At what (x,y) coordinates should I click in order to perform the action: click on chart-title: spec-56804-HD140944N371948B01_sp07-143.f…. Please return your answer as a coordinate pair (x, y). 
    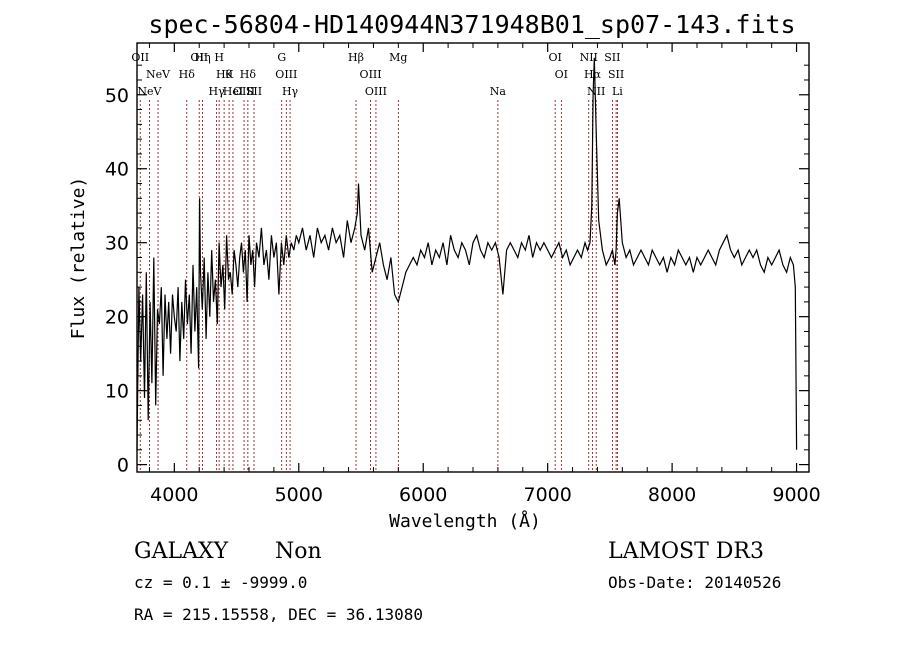
    Looking at the image, I should click on (471, 24).